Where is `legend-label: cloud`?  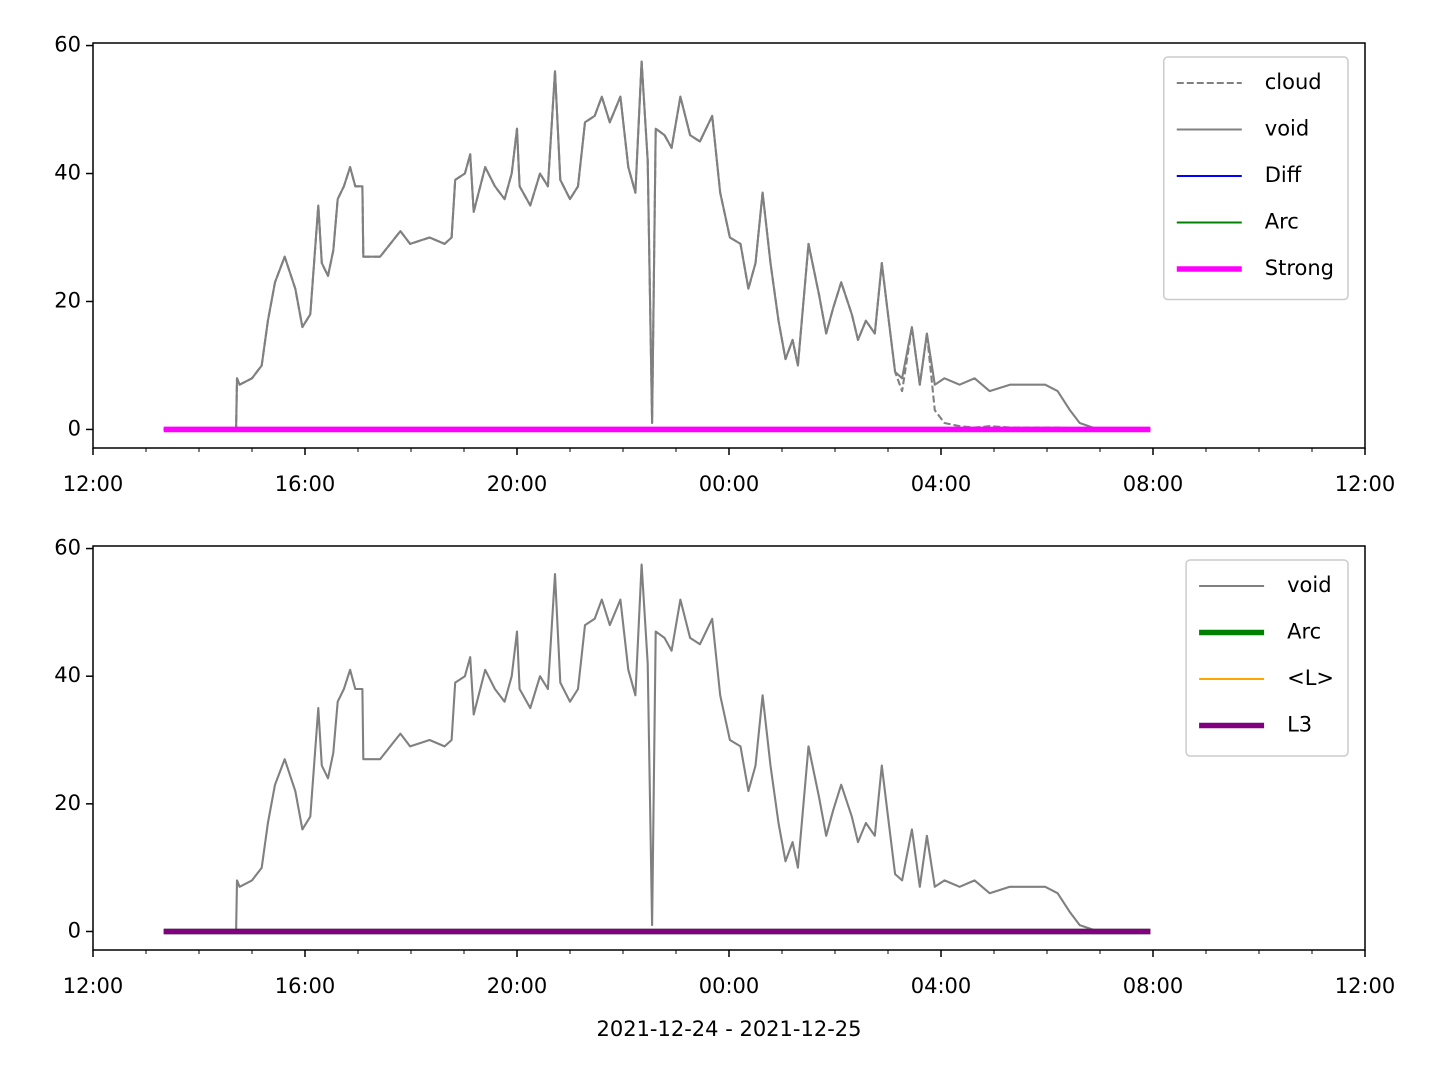
legend-label: cloud is located at coordinates (1293, 82).